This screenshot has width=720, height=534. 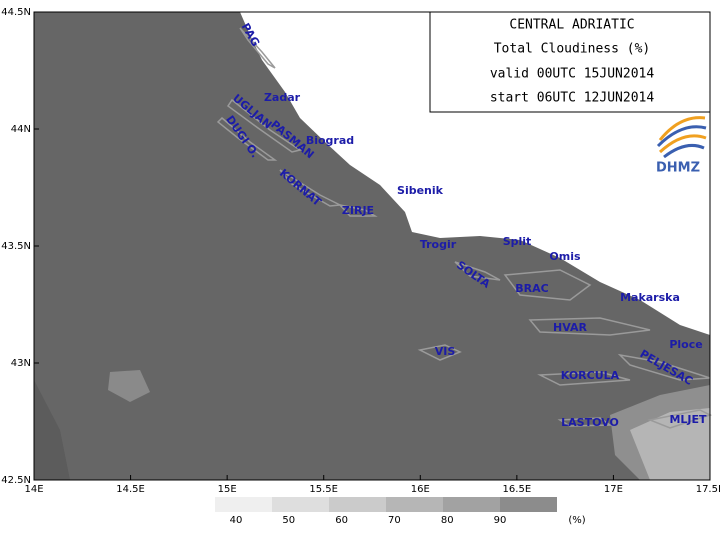 What do you see at coordinates (681, 137) in the screenshot?
I see `logo-mark` at bounding box center [681, 137].